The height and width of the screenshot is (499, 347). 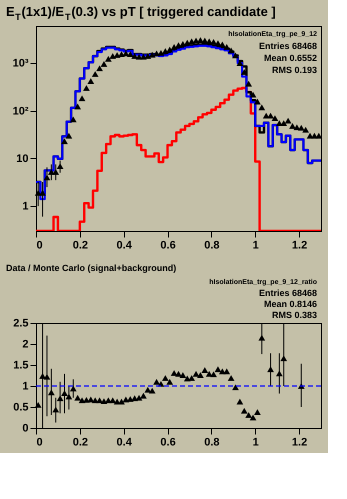 What do you see at coordinates (294, 70) in the screenshot?
I see `annotation: RMS 0.193` at bounding box center [294, 70].